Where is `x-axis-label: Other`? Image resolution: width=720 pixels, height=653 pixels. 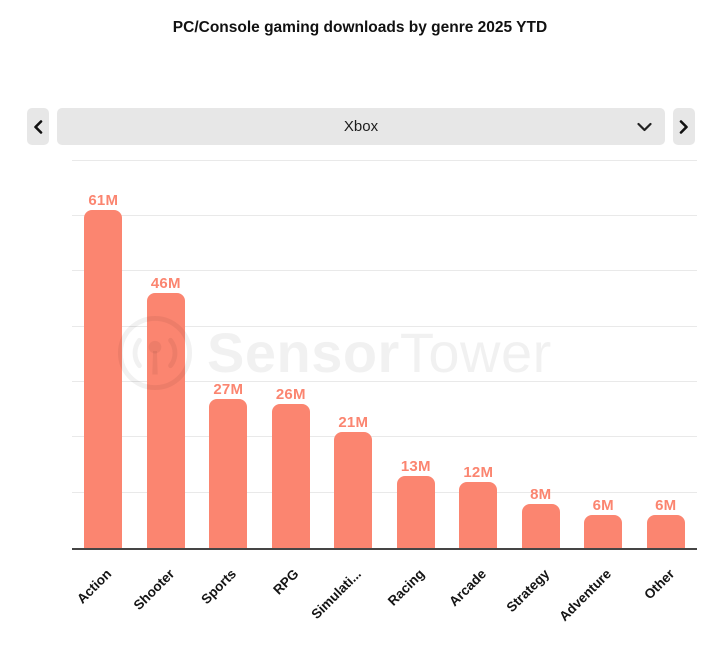
x-axis-label: Other is located at coordinates (659, 584).